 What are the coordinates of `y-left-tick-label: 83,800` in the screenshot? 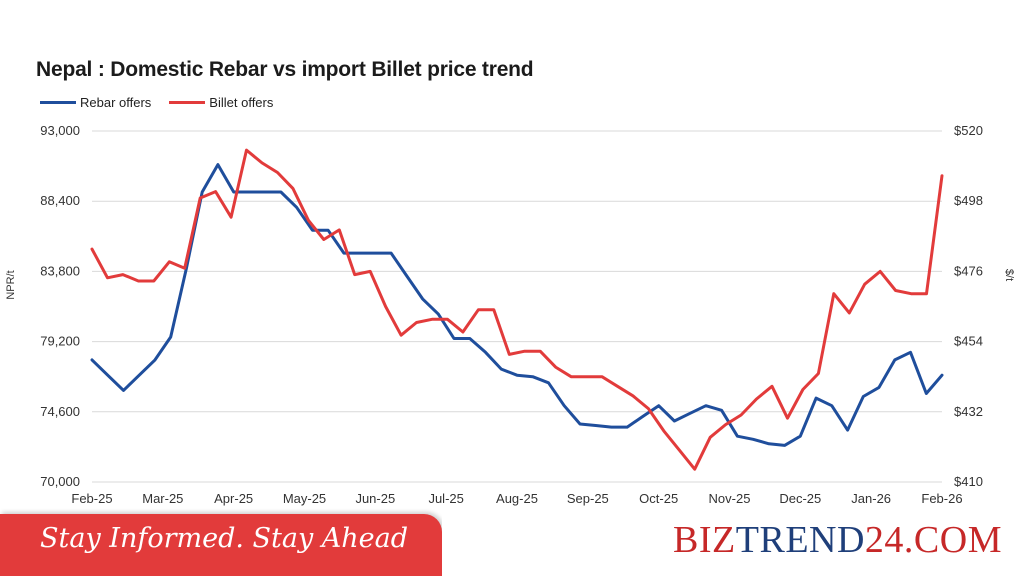 It's located at (60, 270).